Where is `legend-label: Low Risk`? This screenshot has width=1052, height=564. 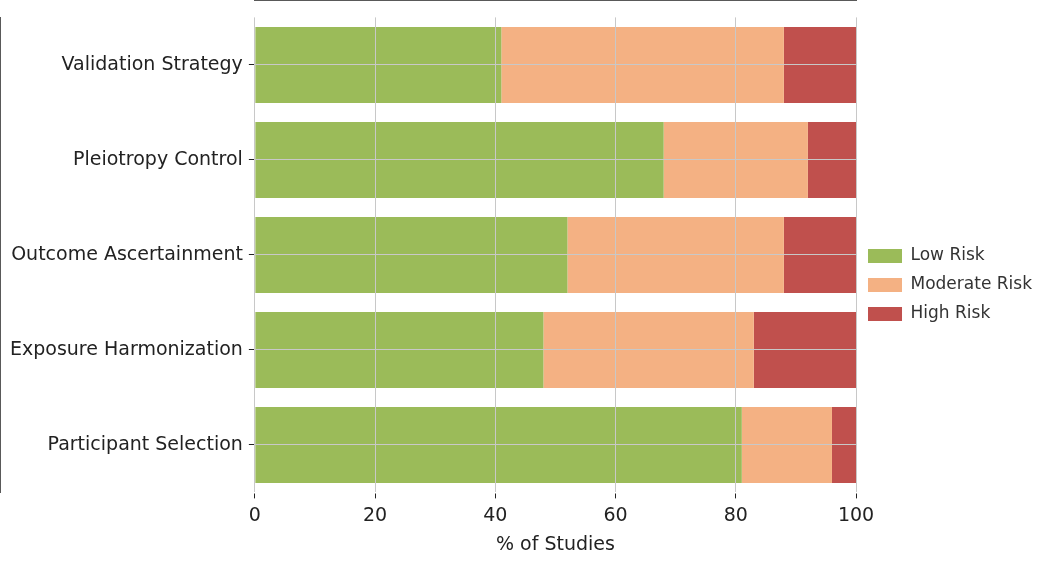 legend-label: Low Risk is located at coordinates (947, 254).